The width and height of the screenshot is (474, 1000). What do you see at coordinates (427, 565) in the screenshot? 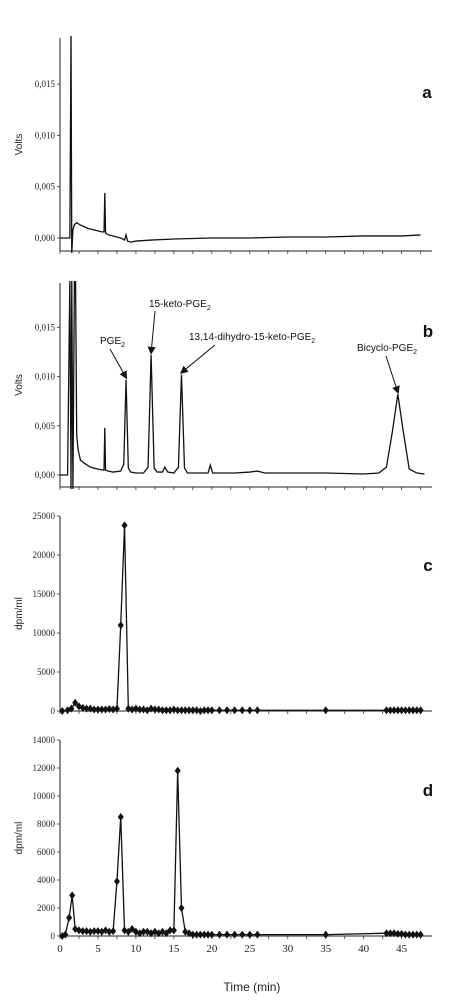
I see `panel-letter: c` at bounding box center [427, 565].